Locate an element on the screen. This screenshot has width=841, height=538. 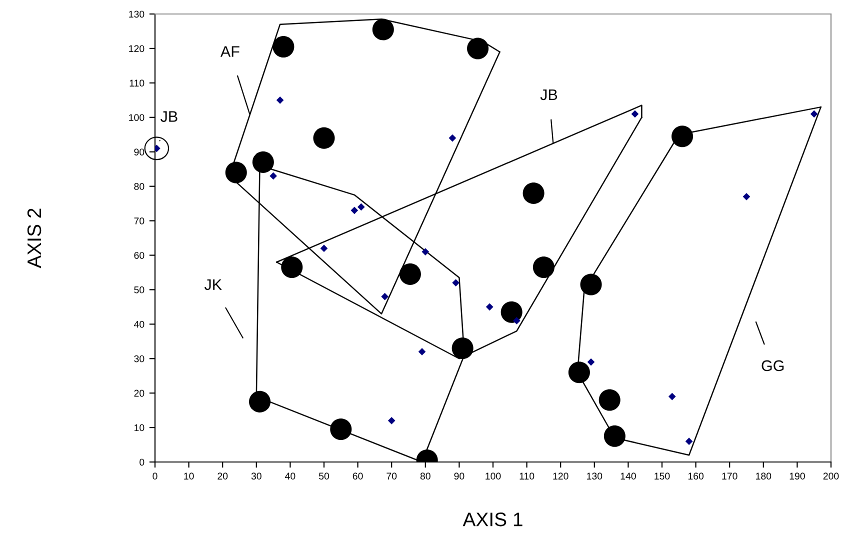
y-tick-label: 110 is located at coordinates (137, 83).